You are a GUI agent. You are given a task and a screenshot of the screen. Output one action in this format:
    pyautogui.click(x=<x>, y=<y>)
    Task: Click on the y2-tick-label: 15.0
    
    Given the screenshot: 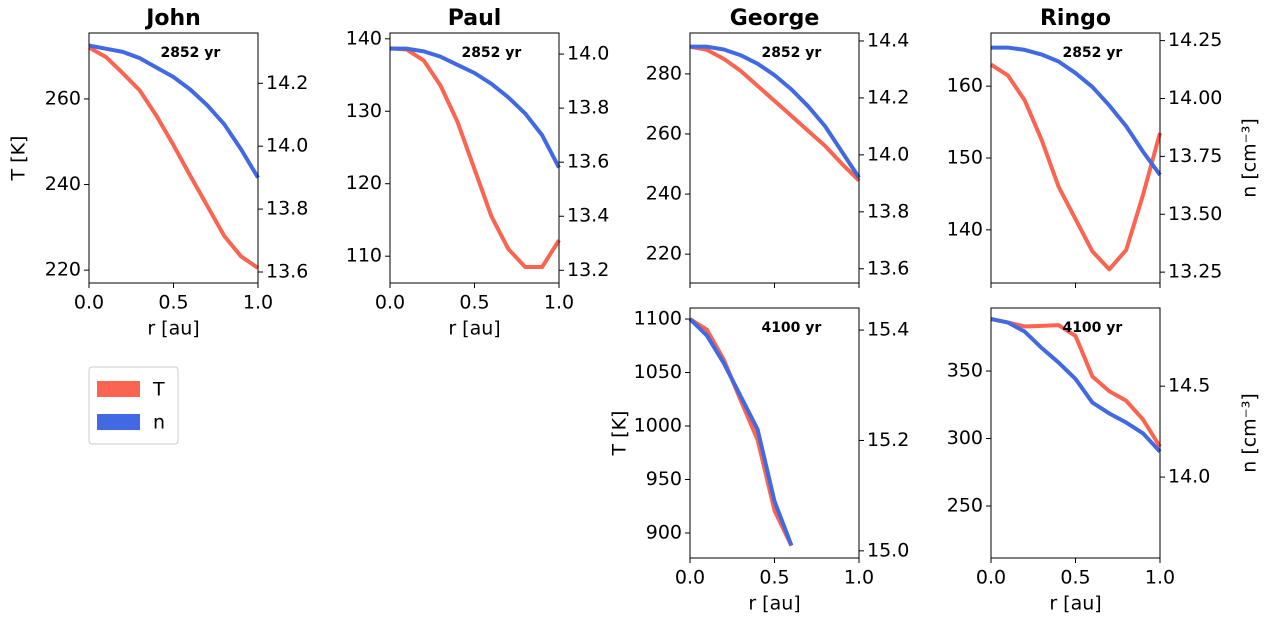 What is the action you would take?
    pyautogui.click(x=888, y=550)
    